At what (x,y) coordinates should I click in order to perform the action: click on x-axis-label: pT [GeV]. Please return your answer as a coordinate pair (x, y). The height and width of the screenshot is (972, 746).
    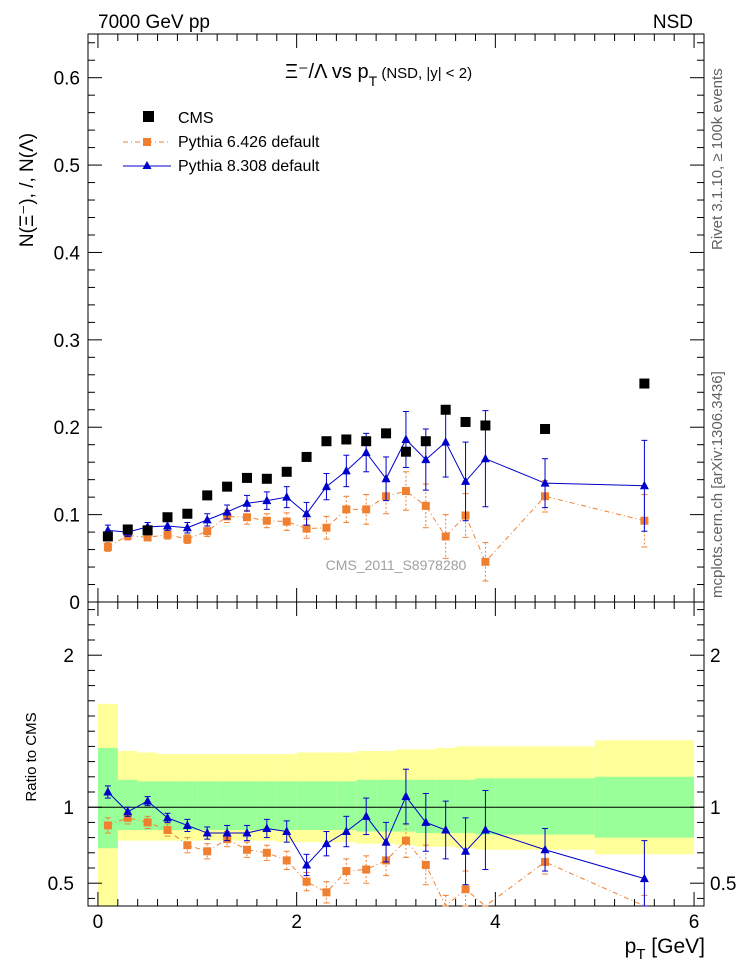
    Looking at the image, I should click on (665, 949).